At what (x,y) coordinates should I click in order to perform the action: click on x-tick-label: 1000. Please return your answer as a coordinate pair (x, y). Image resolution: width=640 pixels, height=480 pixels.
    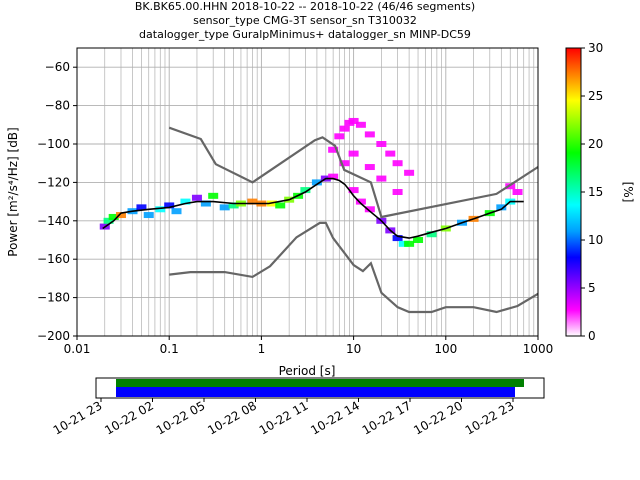
    Looking at the image, I should click on (538, 349).